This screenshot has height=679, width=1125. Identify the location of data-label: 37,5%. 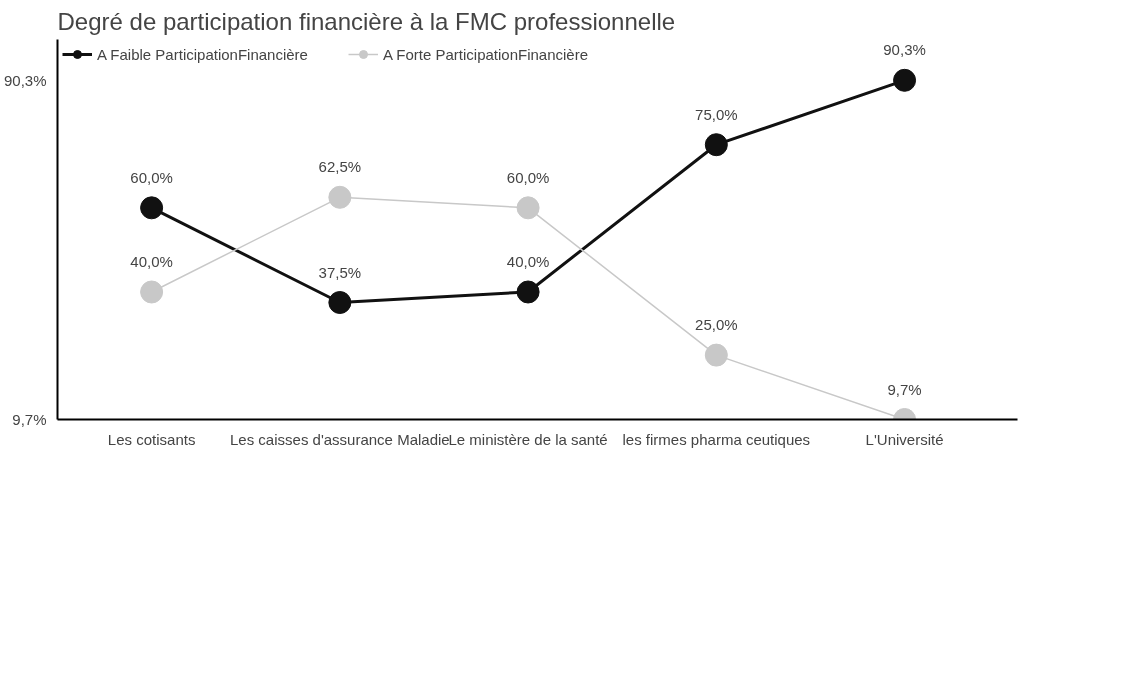
(340, 272).